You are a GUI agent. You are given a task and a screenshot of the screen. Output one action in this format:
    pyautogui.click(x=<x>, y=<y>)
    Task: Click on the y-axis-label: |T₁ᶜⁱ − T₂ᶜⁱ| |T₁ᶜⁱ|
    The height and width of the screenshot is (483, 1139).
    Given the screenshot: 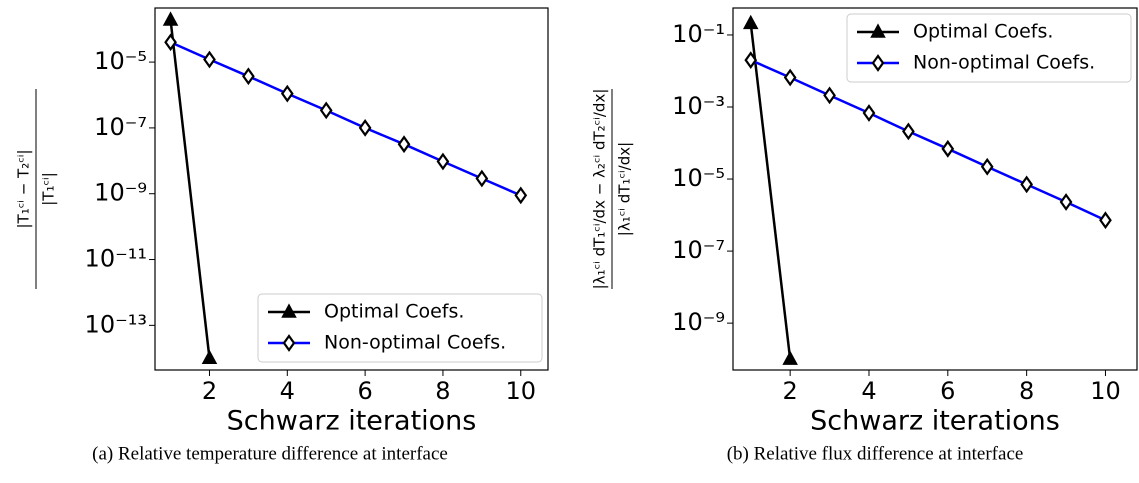 What is the action you would take?
    pyautogui.click(x=36, y=189)
    